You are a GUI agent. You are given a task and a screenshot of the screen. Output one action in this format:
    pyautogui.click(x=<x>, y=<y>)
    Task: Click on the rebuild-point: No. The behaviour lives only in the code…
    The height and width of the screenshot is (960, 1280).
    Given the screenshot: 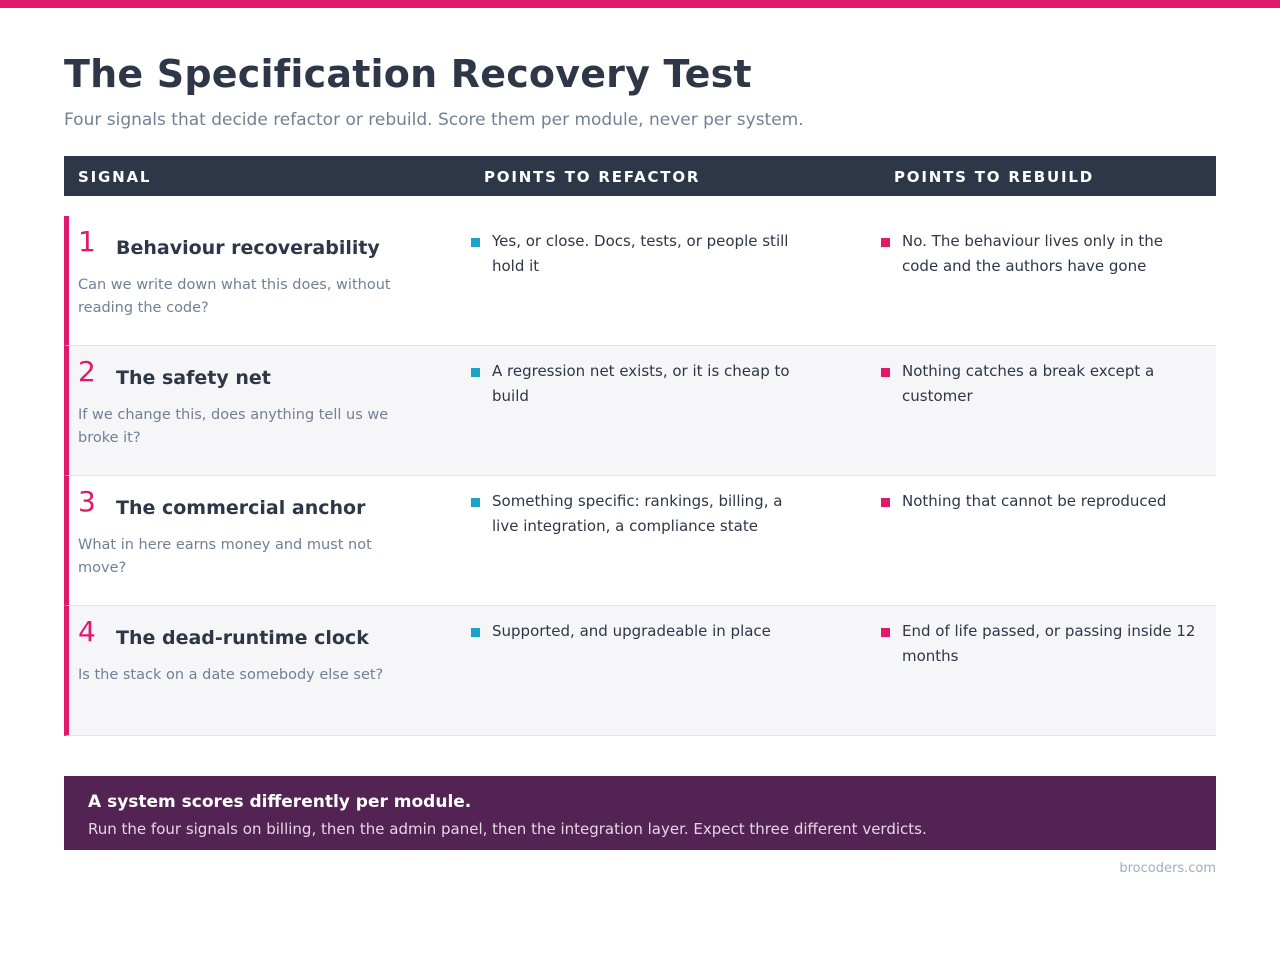 What is the action you would take?
    pyautogui.click(x=1041, y=254)
    